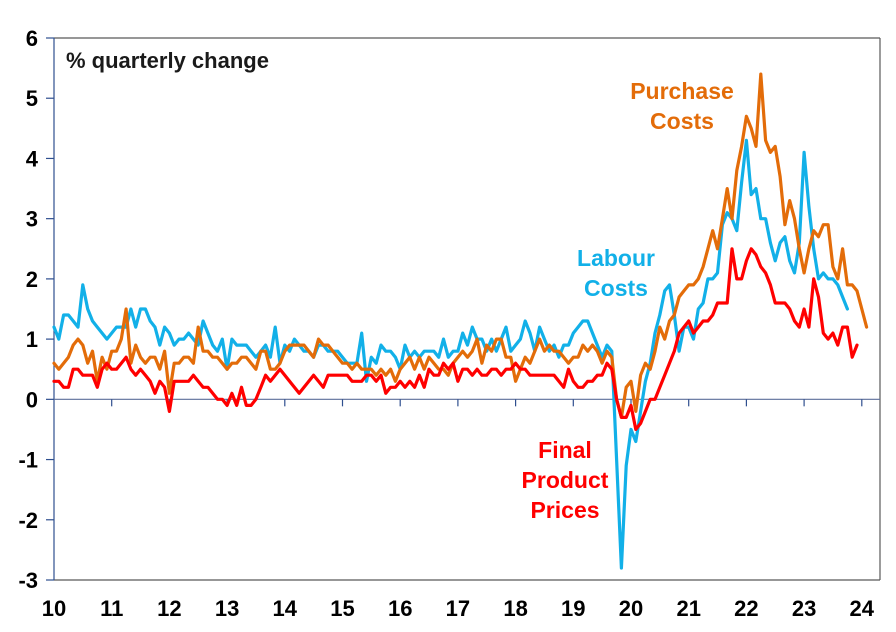 This screenshot has width=896, height=632. What do you see at coordinates (32, 279) in the screenshot?
I see `y-tick-label: 2` at bounding box center [32, 279].